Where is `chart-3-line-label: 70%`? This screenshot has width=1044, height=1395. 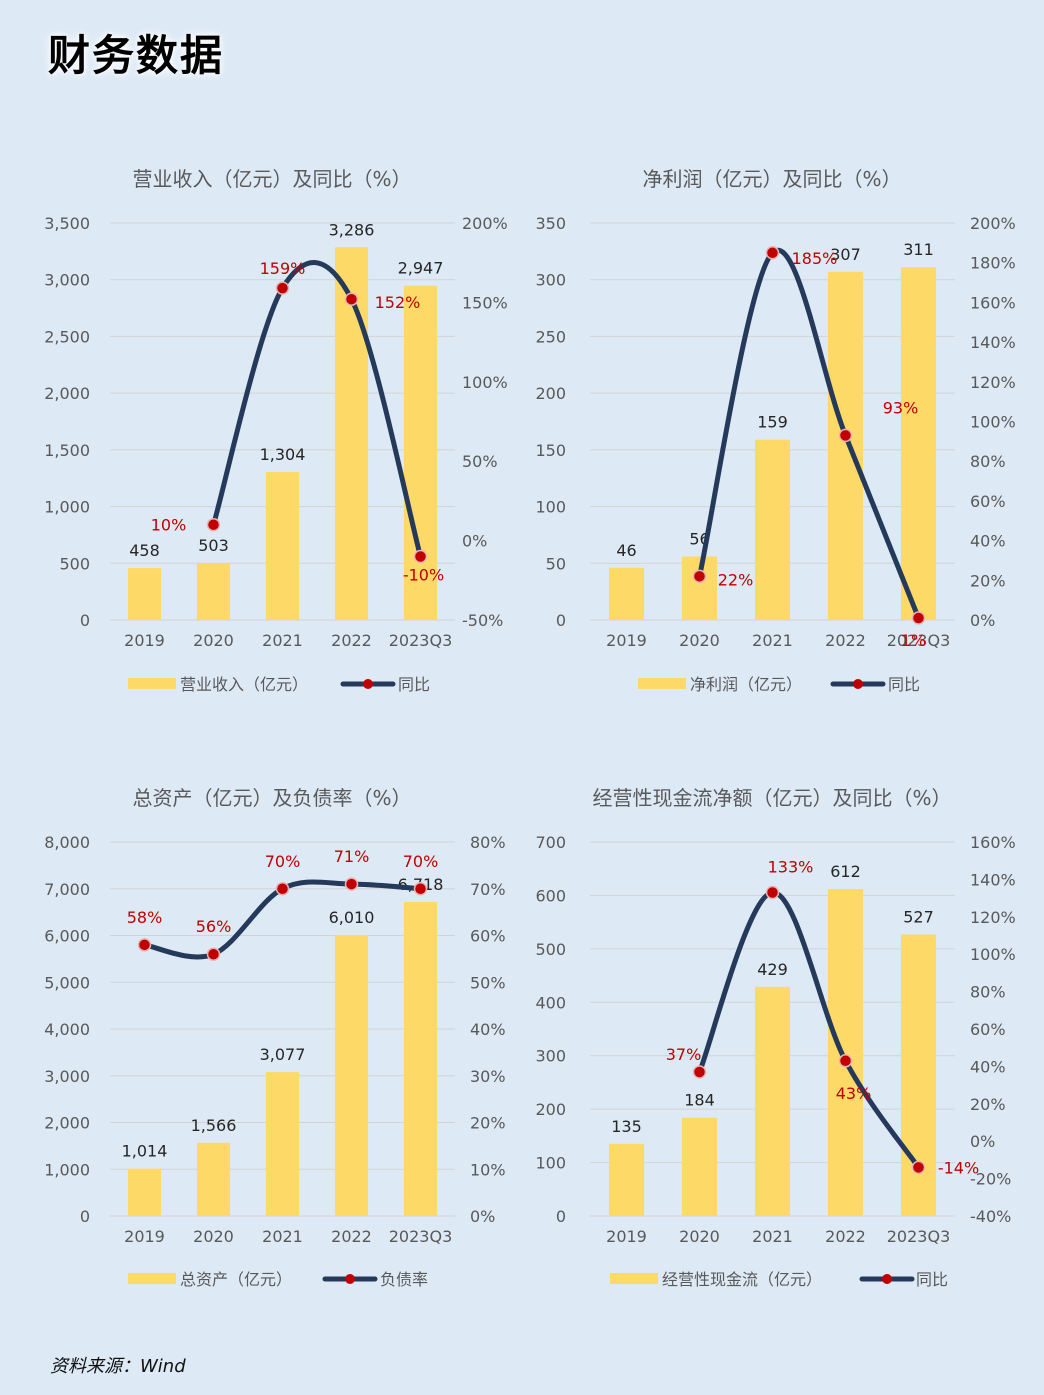
chart-3-line-label: 70% is located at coordinates (421, 861).